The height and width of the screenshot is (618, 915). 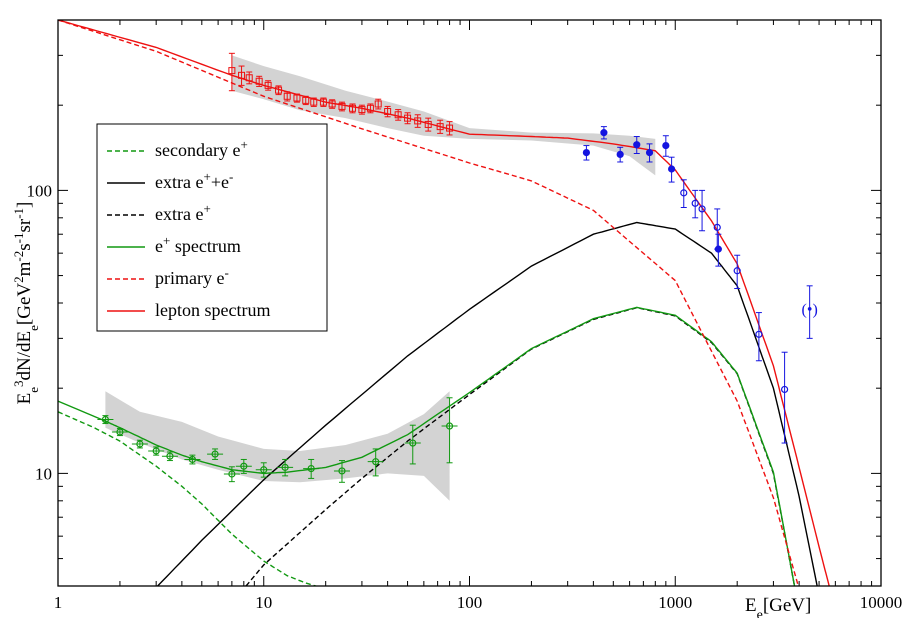 What do you see at coordinates (24, 356) in the screenshot?
I see `y-axis-label-part: dN/dE` at bounding box center [24, 356].